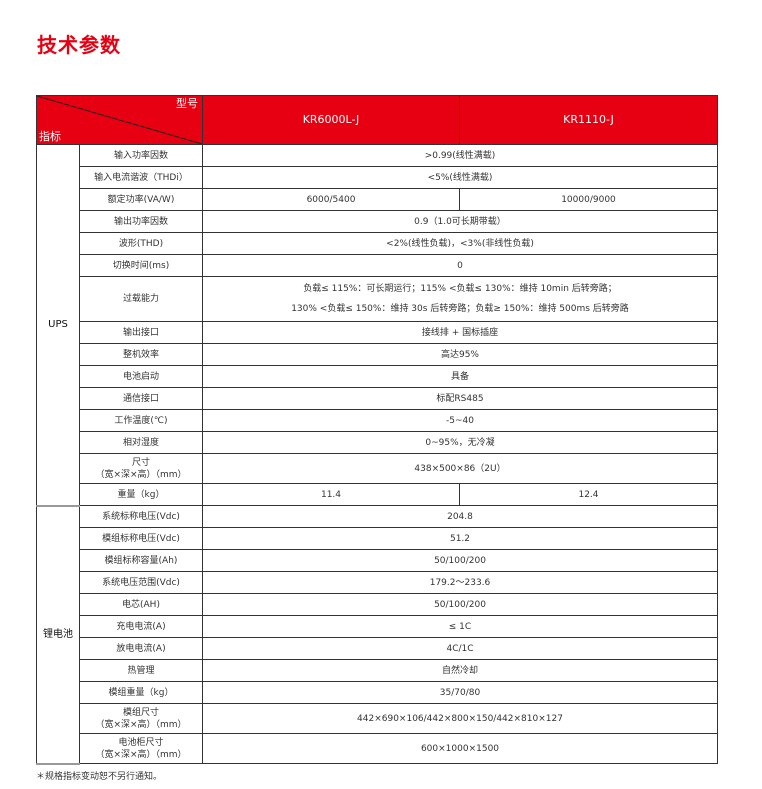 The width and height of the screenshot is (762, 789). Describe the element at coordinates (141, 718) in the screenshot. I see `spec-label: 模组尺寸 （宽×深×高）（mm）` at that location.